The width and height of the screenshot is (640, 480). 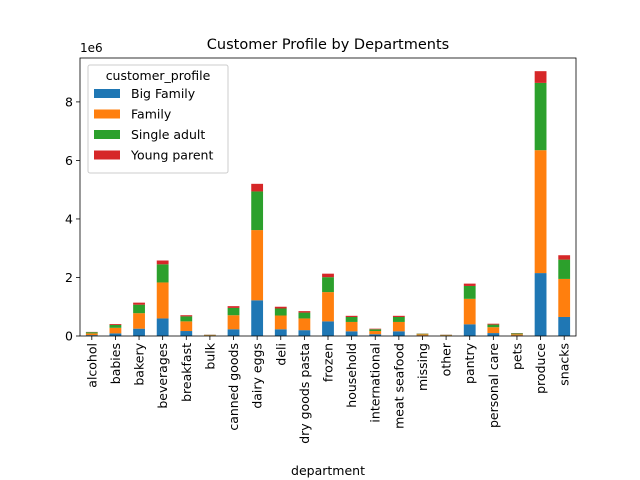 I want to click on bar-family-beverages, so click(x=162, y=300).